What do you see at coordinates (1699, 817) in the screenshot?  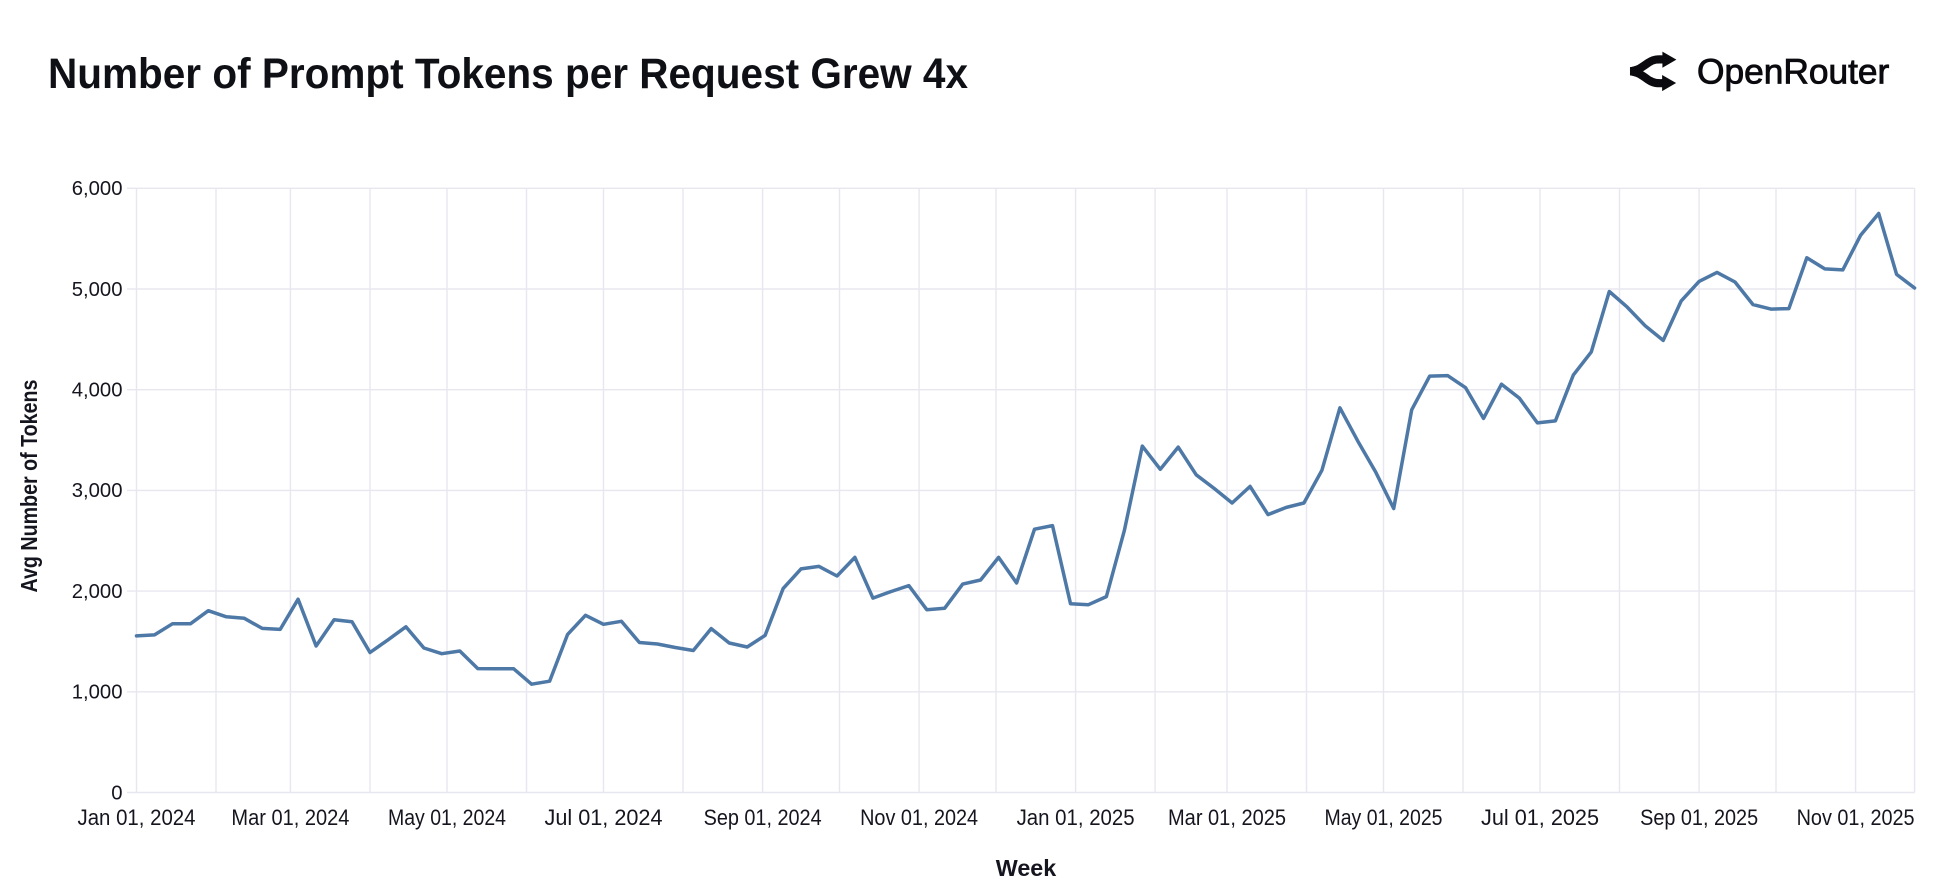 I see `svg-text: Sep 01, 2025` at bounding box center [1699, 817].